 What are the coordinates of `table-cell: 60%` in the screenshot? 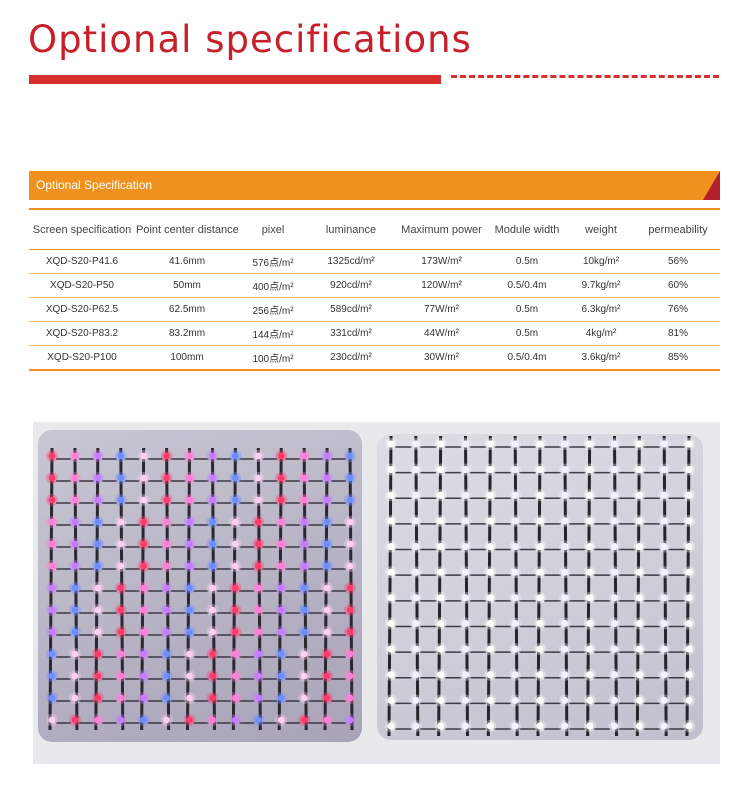 It's located at (678, 285).